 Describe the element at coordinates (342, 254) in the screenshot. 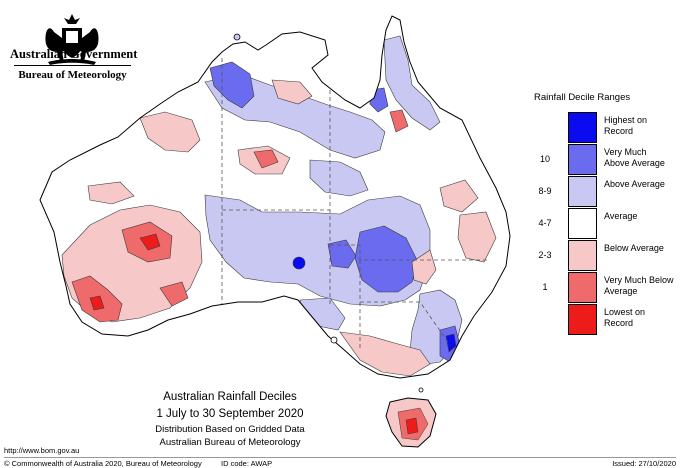

I see `very-much-above-region-west-central` at that location.